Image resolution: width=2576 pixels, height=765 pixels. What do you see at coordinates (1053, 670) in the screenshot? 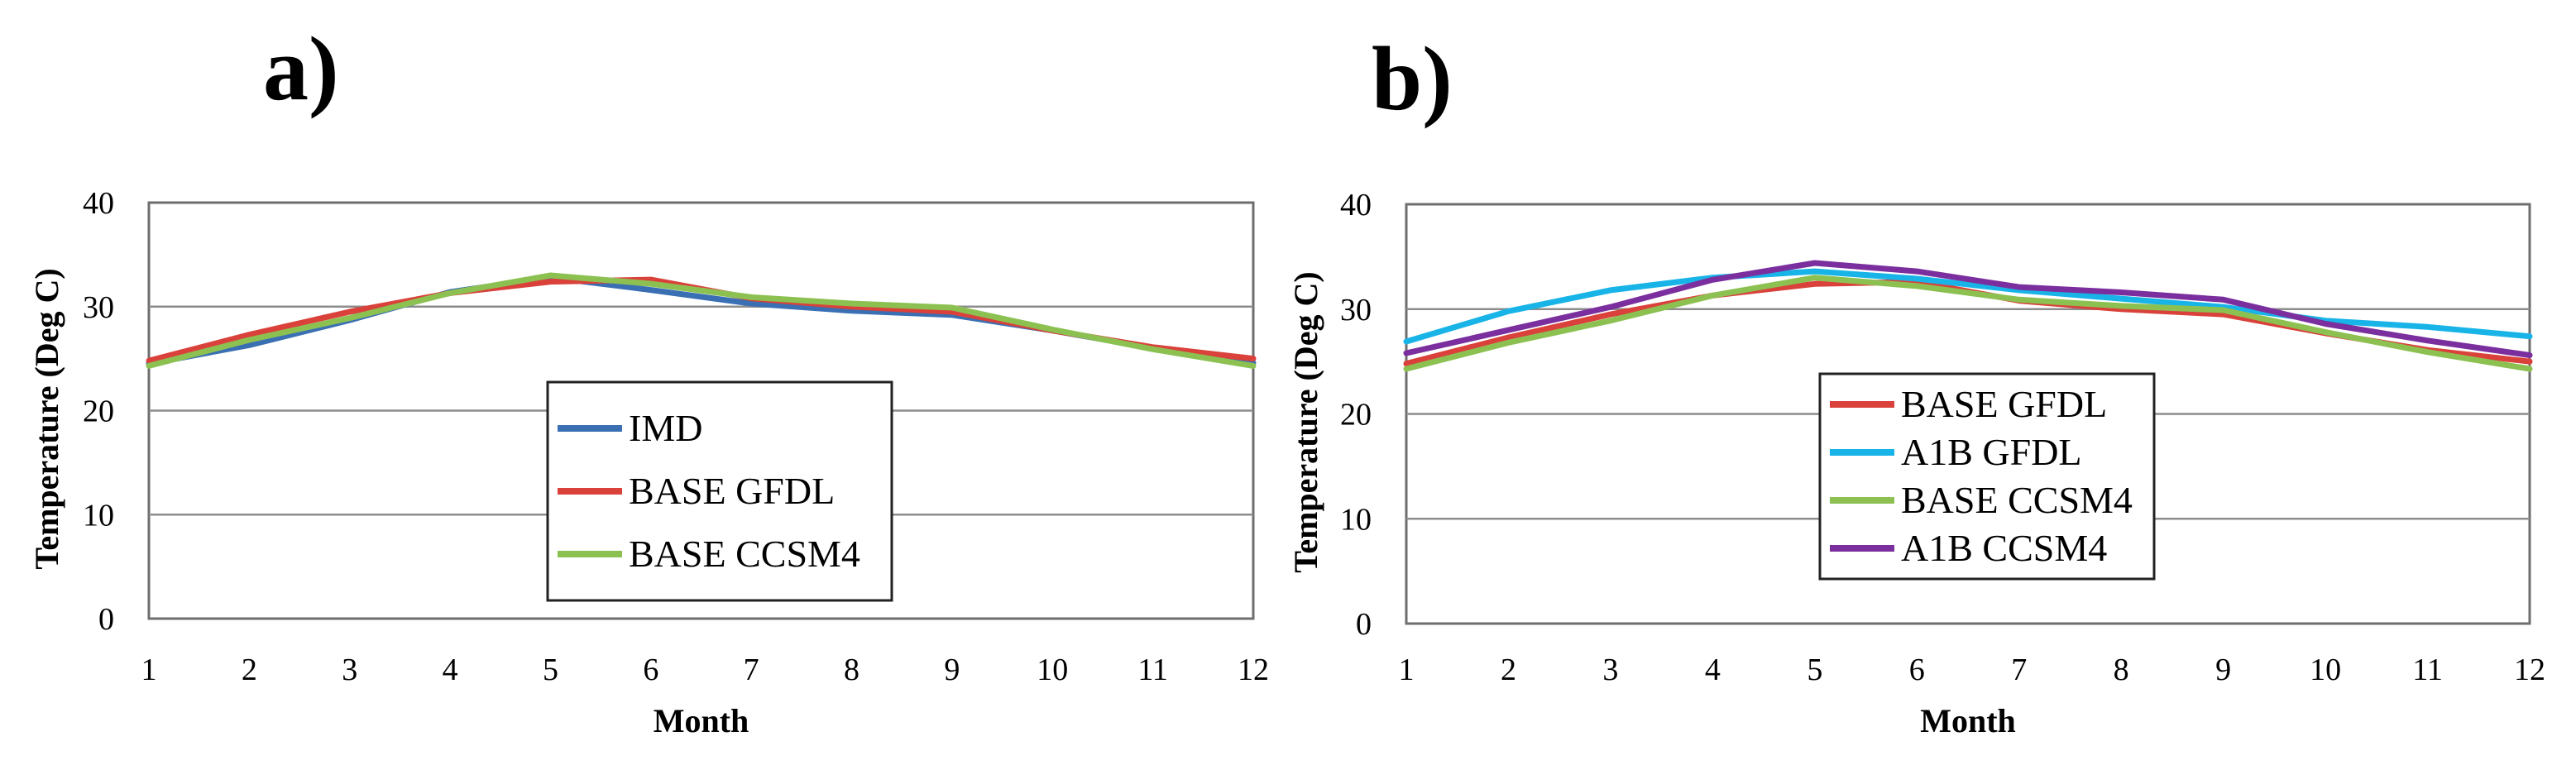
I see `x-tick-label-a-10: 10` at bounding box center [1053, 670].